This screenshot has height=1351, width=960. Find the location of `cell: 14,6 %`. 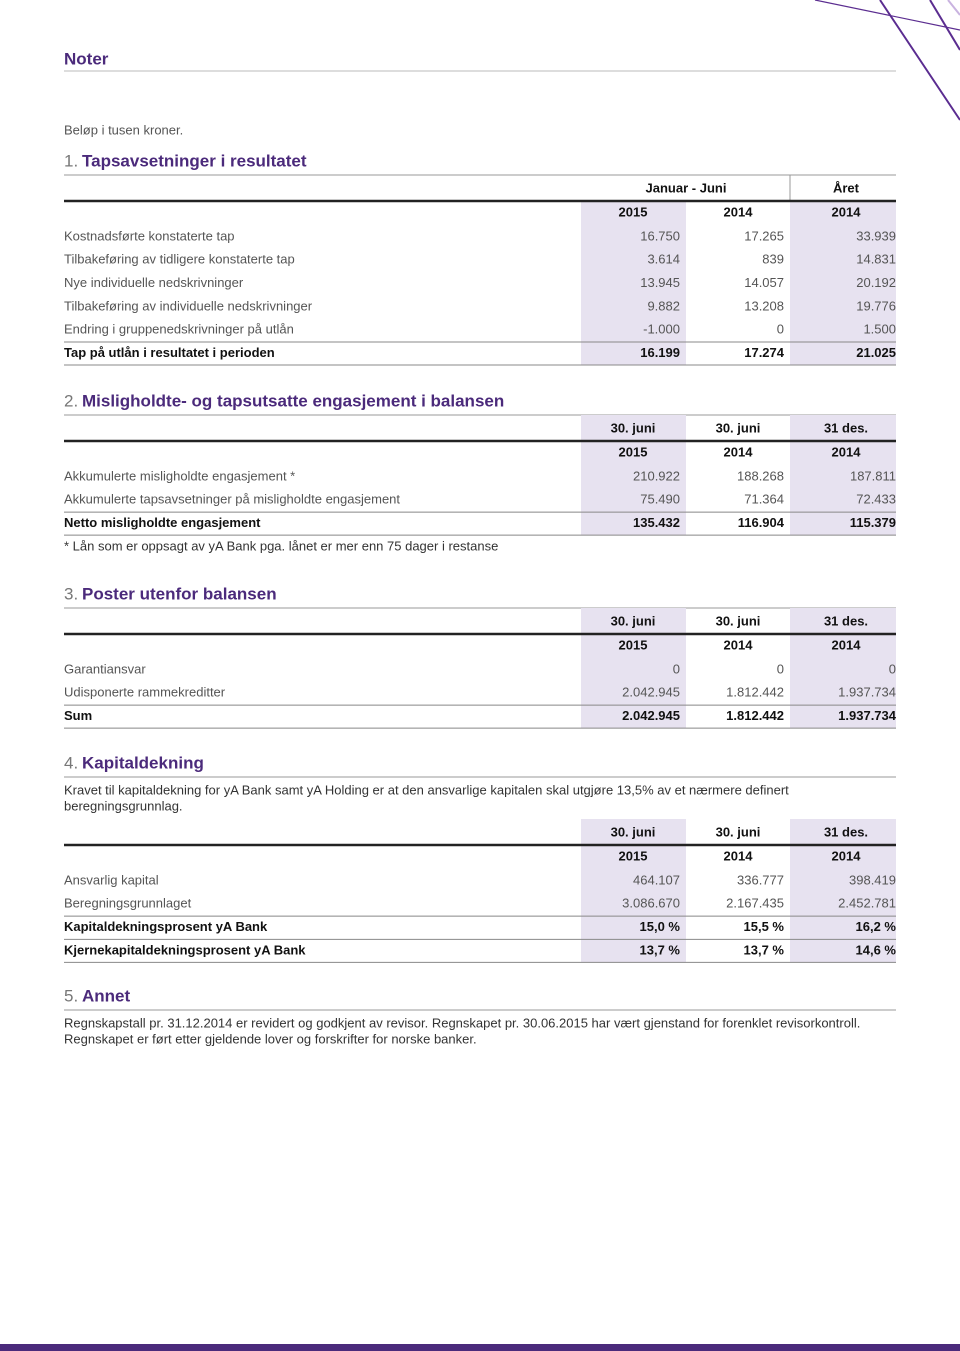

cell: 14,6 % is located at coordinates (876, 949).